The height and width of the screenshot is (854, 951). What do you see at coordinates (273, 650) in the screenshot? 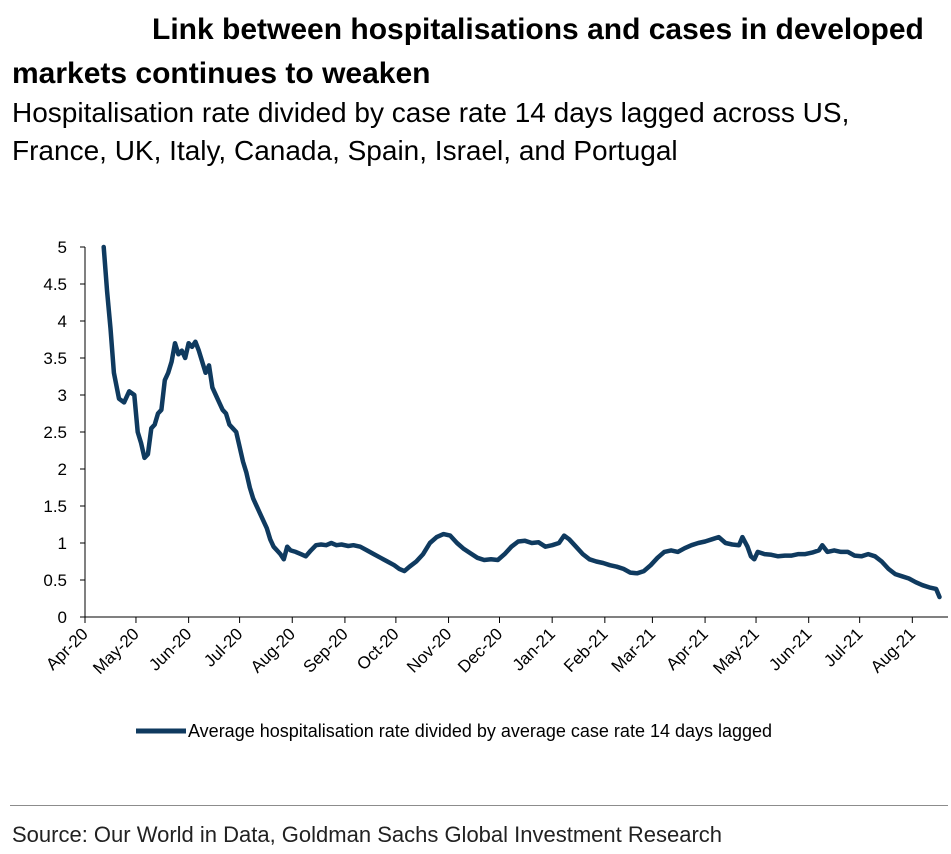
I see `x-tick-label: Aug-20` at bounding box center [273, 650].